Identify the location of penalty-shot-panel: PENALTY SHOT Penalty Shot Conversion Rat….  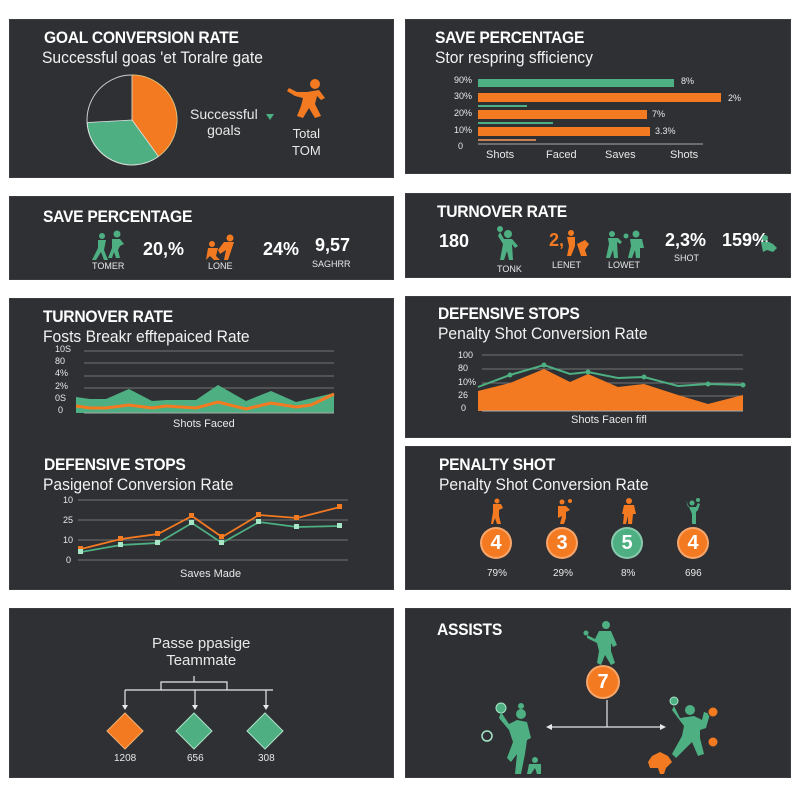
(598, 518).